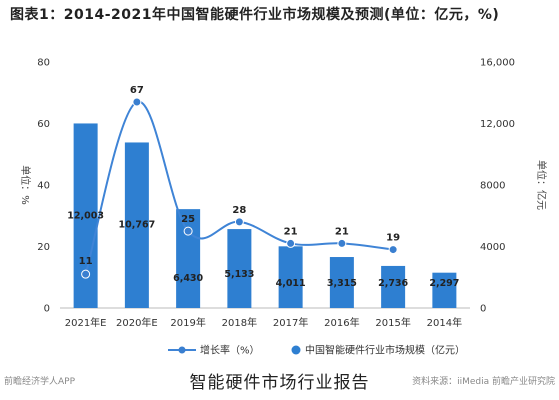  I want to click on bar-value-label: 2,736, so click(393, 283).